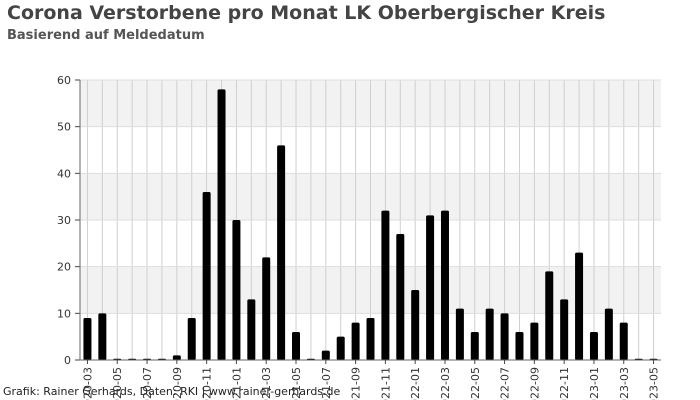  I want to click on x-tick-label: 2022-03, so click(445, 383).